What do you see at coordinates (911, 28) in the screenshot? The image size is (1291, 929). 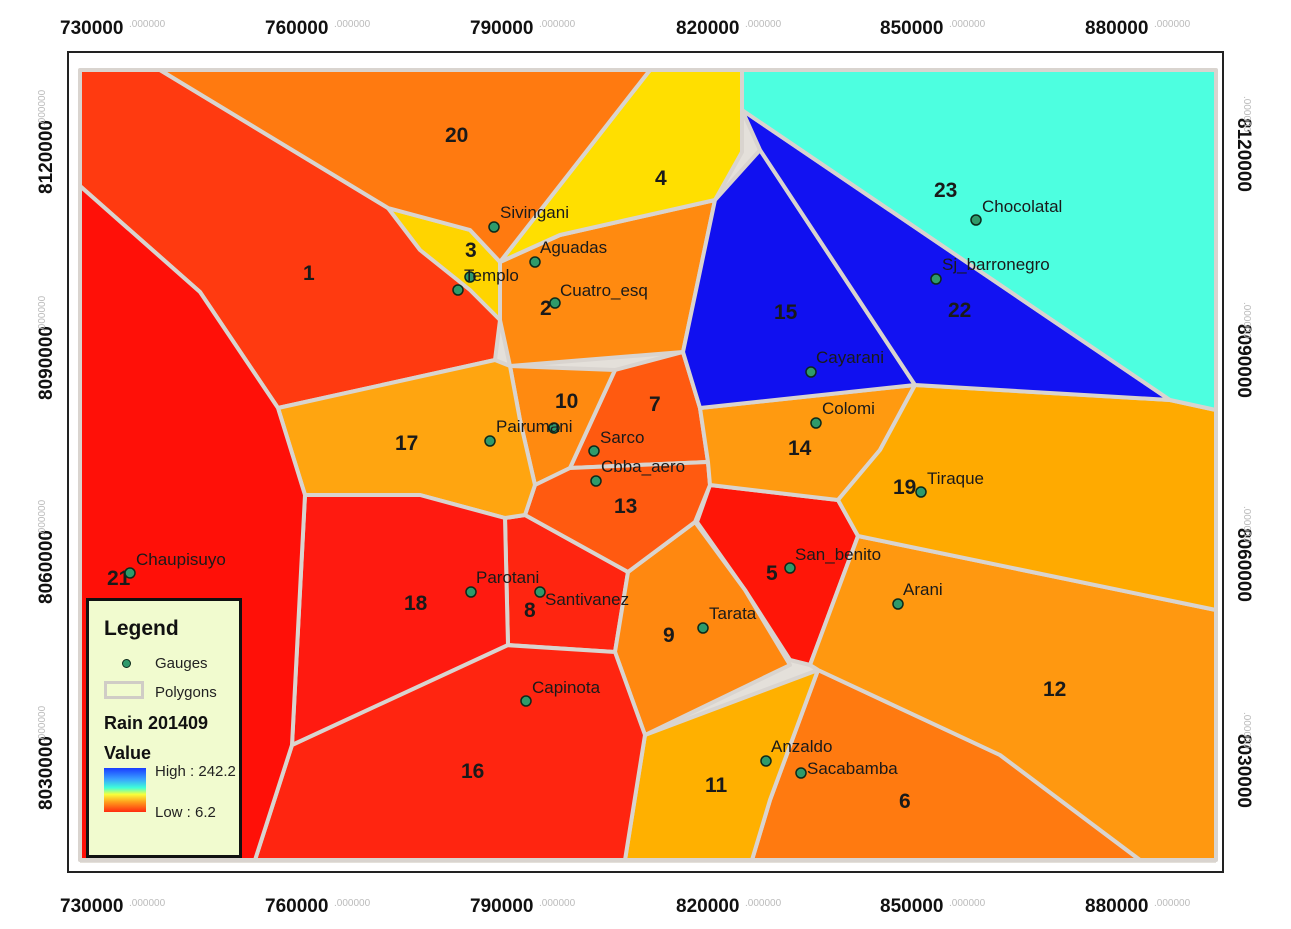 I see `x-tick-label: 850000` at bounding box center [911, 28].